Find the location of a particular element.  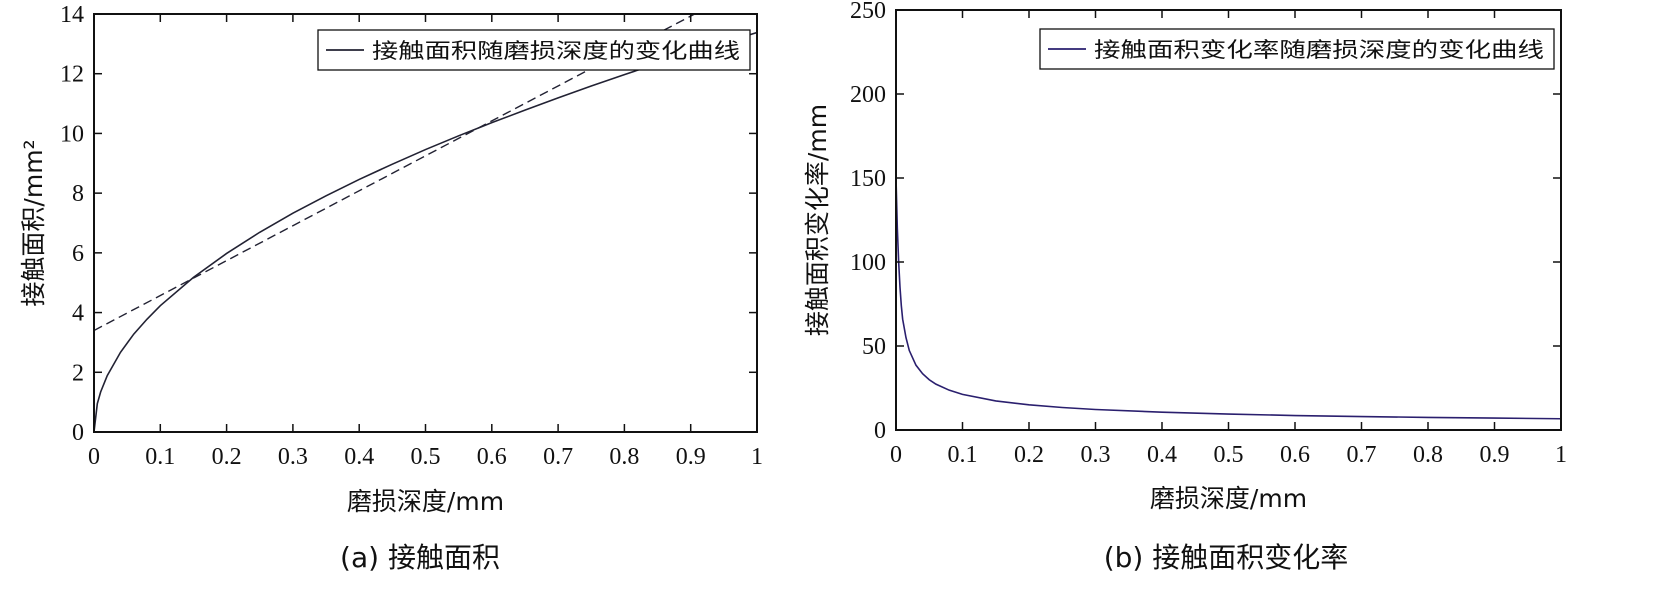

y-tick-label: 12 is located at coordinates (72, 75).